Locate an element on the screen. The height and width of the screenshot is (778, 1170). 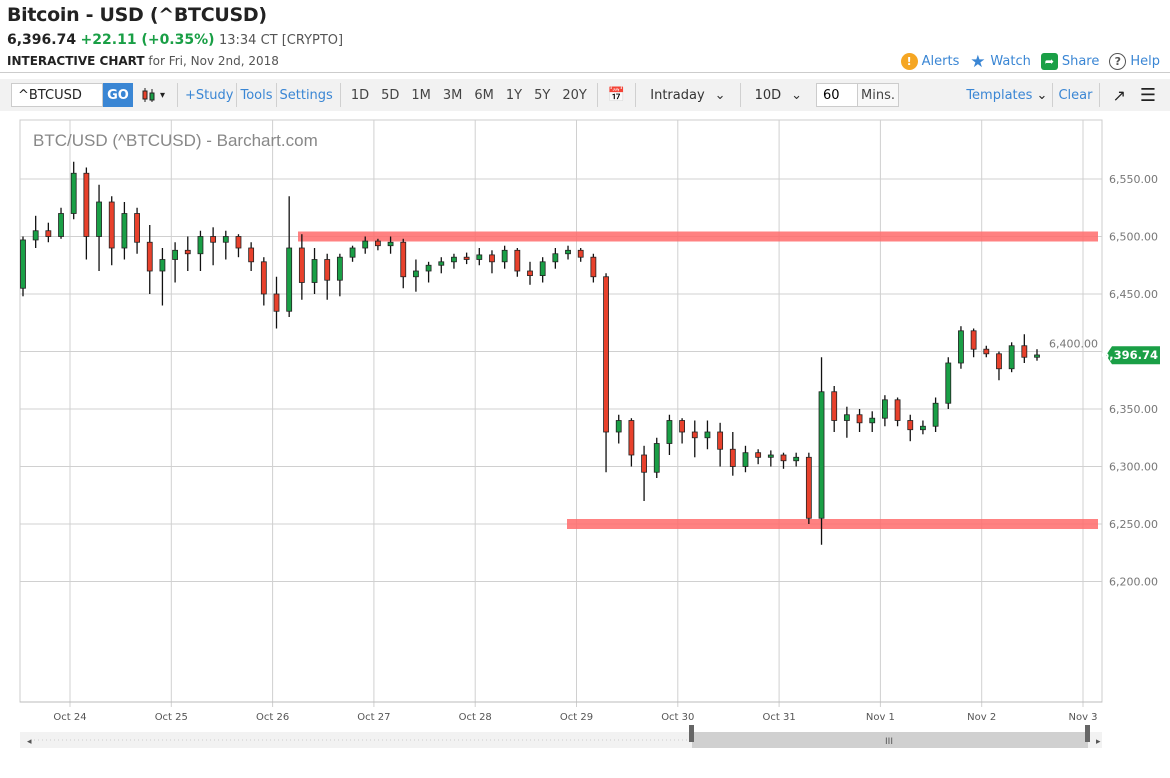
help-link: ? Help is located at coordinates (1134, 61).